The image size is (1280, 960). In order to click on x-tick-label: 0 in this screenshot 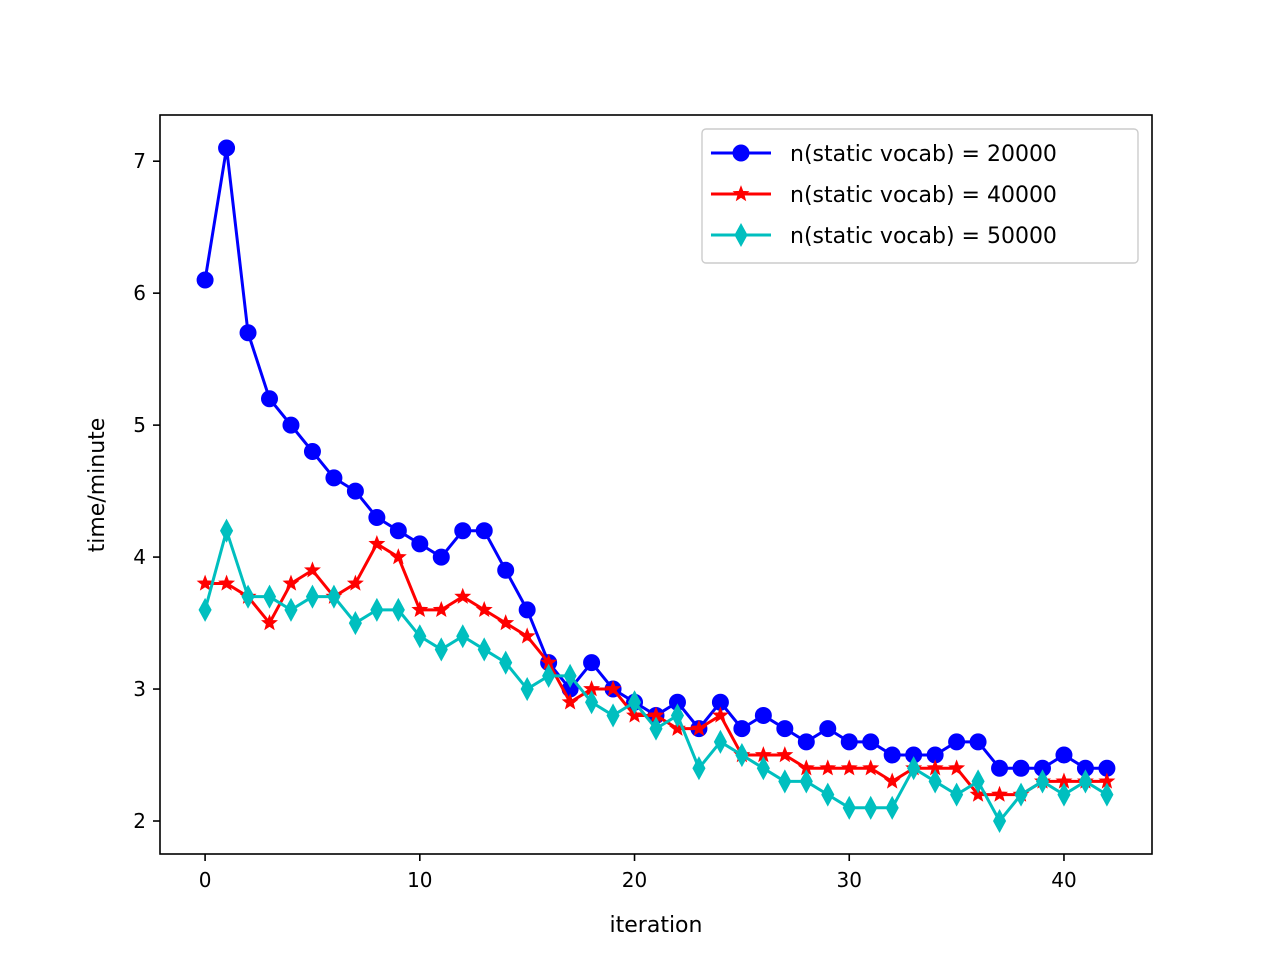, I will do `click(205, 880)`.